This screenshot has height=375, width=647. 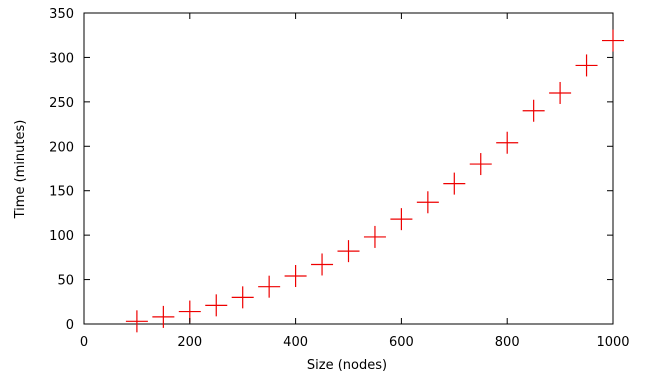 I want to click on x-tick-label: 200, so click(x=189, y=342).